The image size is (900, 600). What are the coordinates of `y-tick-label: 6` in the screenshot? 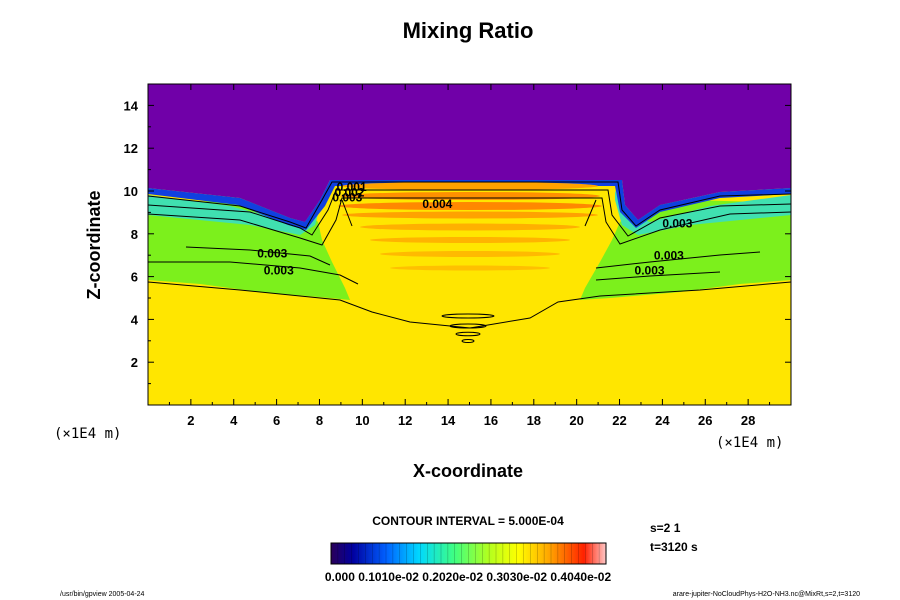 It's located at (134, 277).